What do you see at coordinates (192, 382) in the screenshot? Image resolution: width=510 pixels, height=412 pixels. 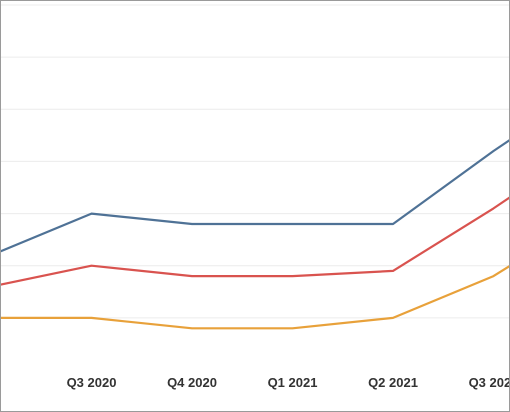 I see `x-tick-label: Q4 2020` at bounding box center [192, 382].